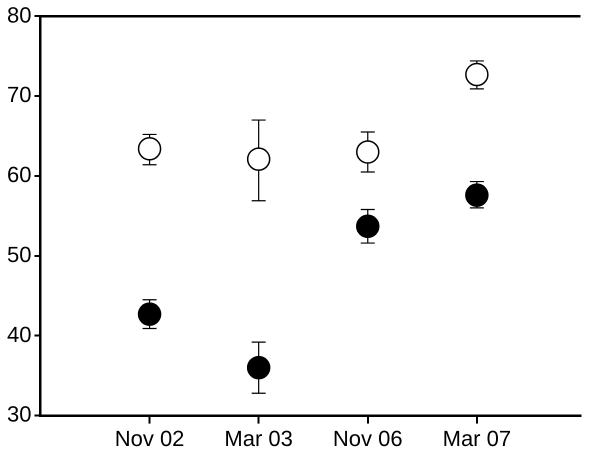  I want to click on y-tick-label: 60, so click(19, 175).